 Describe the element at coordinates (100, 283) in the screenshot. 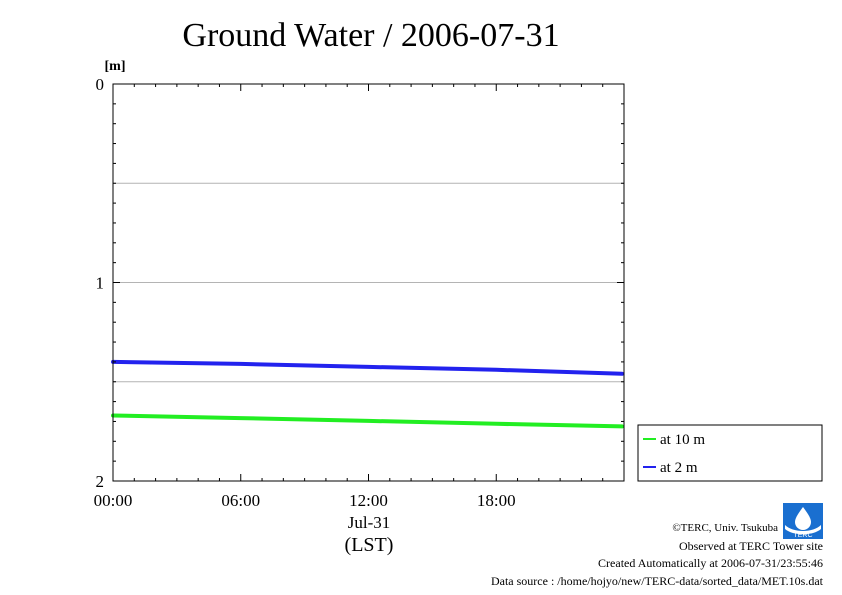

I see `y-tick-label: 1` at that location.